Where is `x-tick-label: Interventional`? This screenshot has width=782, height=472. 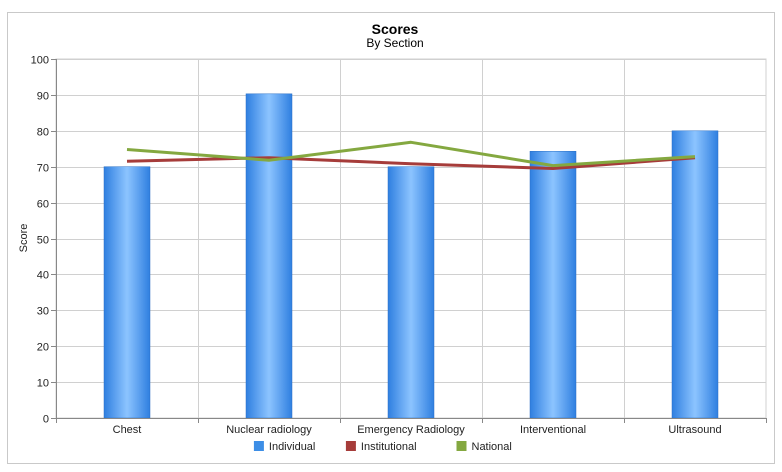 x-tick-label: Interventional is located at coordinates (553, 430).